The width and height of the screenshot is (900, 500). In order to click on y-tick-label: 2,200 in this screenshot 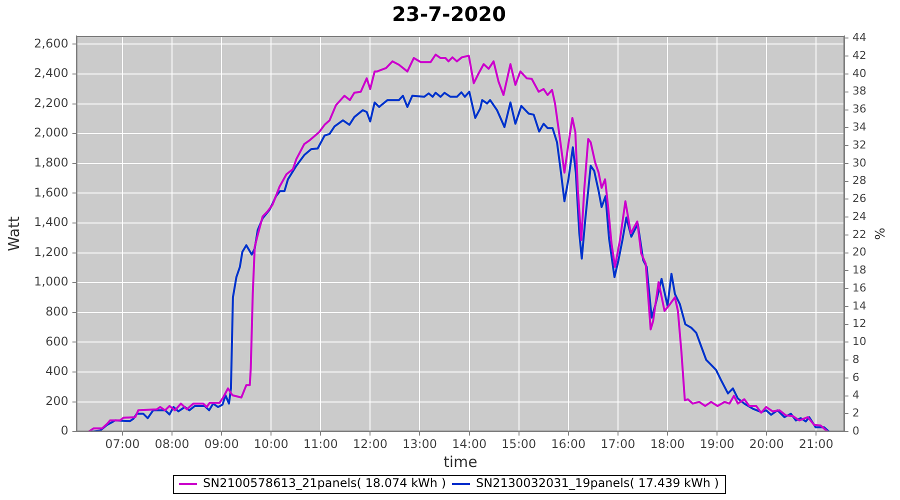, I will do `click(51, 103)`.